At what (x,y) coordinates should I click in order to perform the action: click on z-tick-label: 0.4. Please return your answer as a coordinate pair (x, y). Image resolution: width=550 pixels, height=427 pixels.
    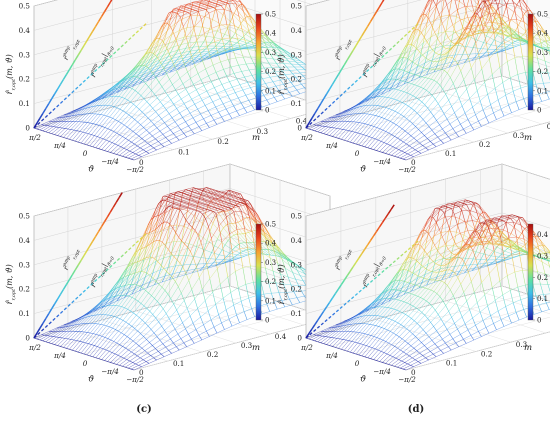
    Looking at the image, I should click on (25, 30).